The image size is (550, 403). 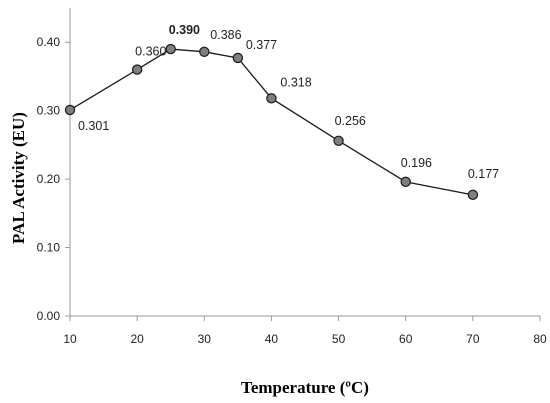 I want to click on data-label: 0.386, so click(x=225, y=35).